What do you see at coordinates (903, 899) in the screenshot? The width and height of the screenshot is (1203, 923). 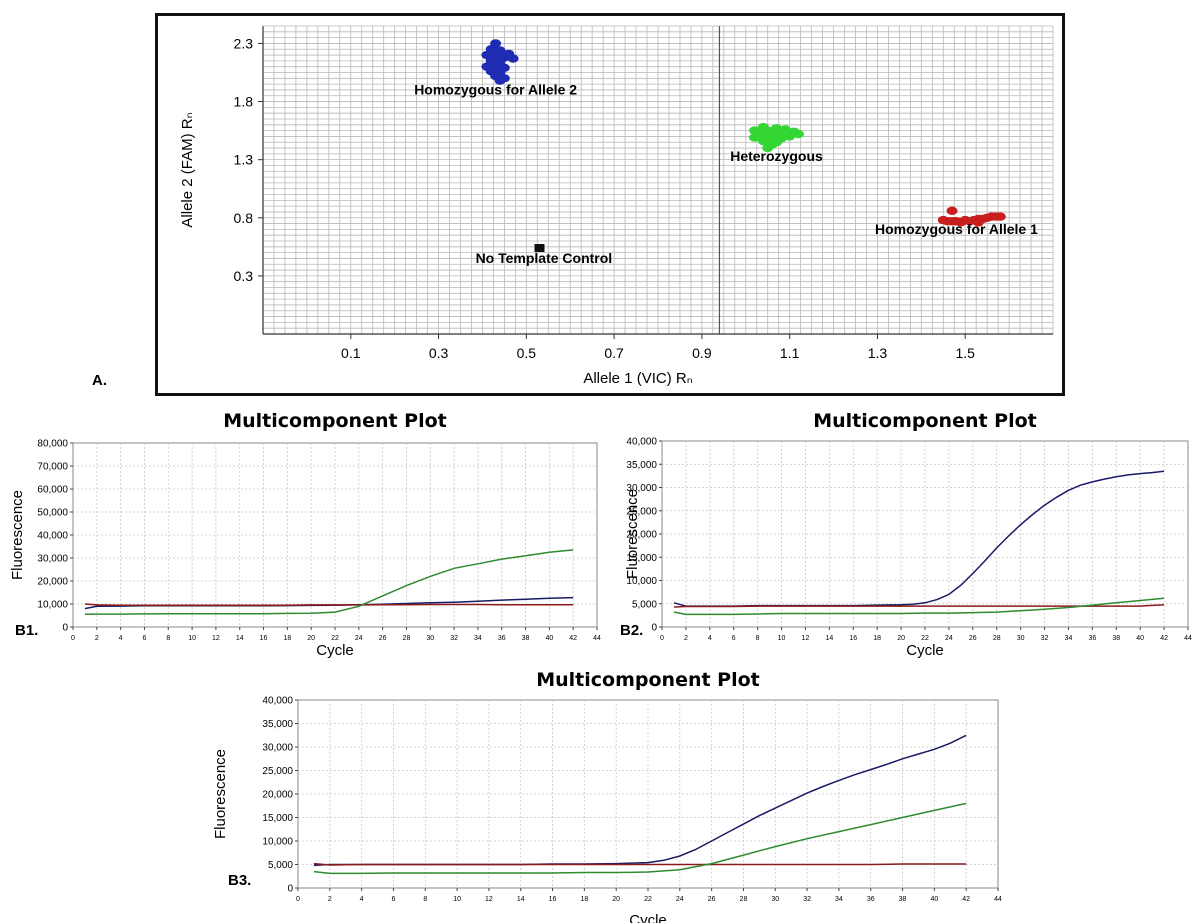 I see `x-tick-label: 38` at bounding box center [903, 899].